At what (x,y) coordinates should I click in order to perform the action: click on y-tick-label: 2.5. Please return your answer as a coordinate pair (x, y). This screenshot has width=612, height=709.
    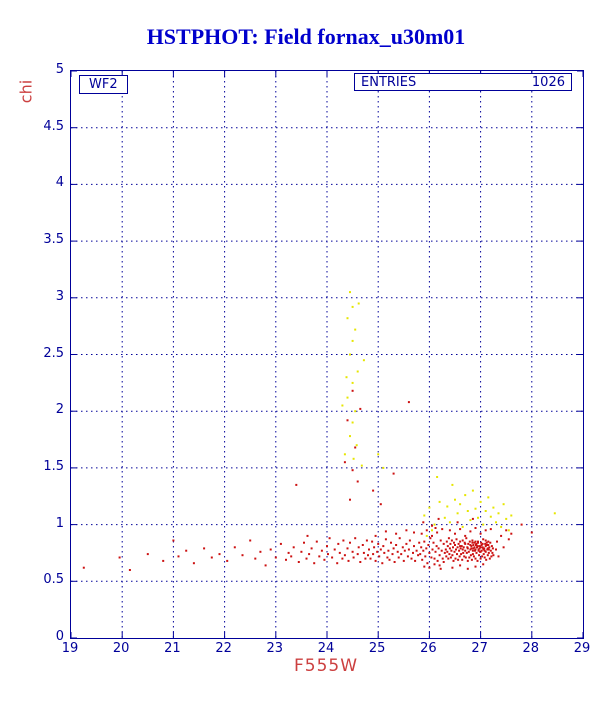
    Looking at the image, I should click on (53, 353).